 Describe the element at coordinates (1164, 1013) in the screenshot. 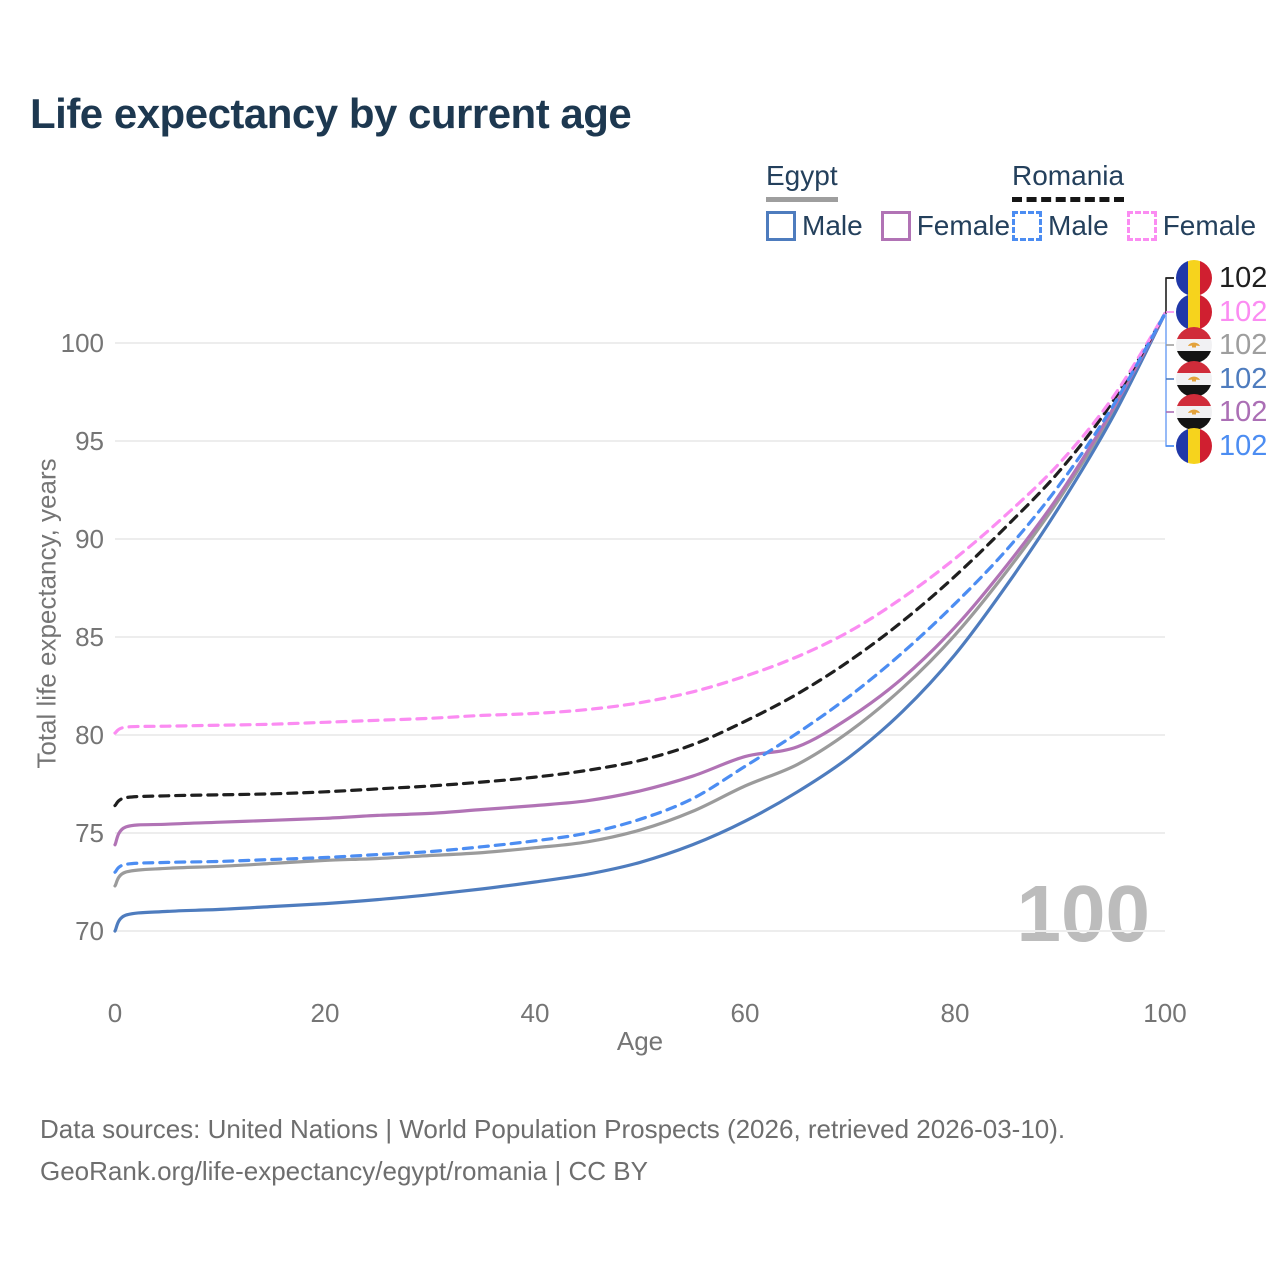

I see `x-tick-label: 100` at that location.